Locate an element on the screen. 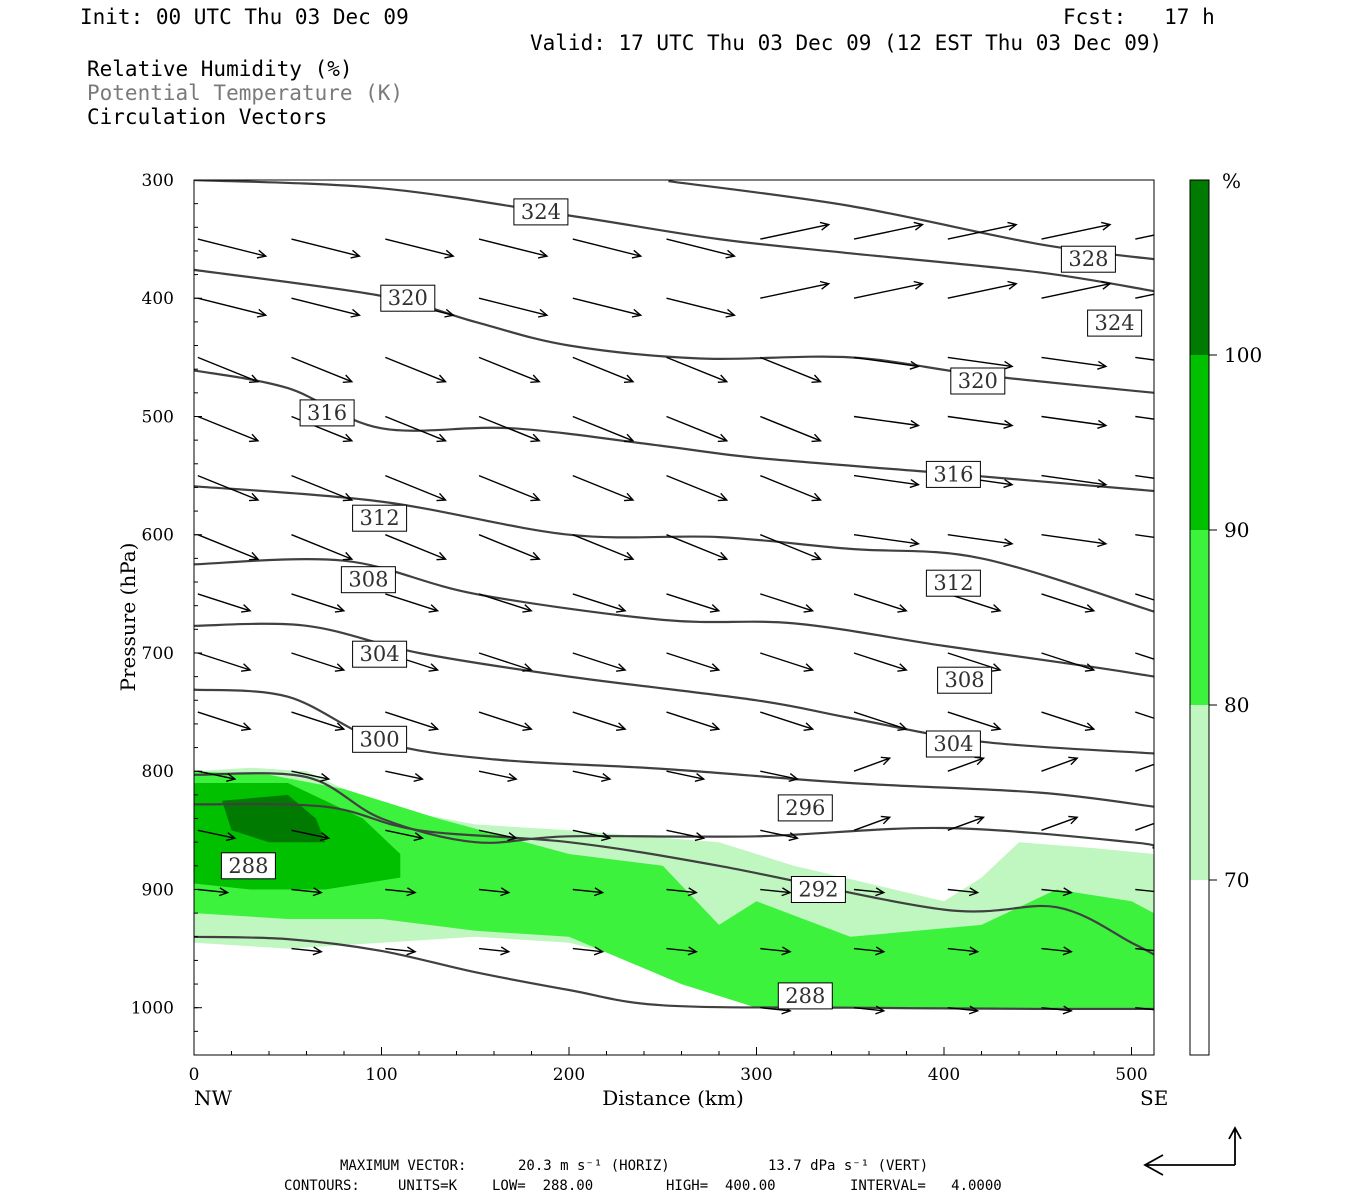 The width and height of the screenshot is (1350, 1200). svg-text: 300 is located at coordinates (380, 739).